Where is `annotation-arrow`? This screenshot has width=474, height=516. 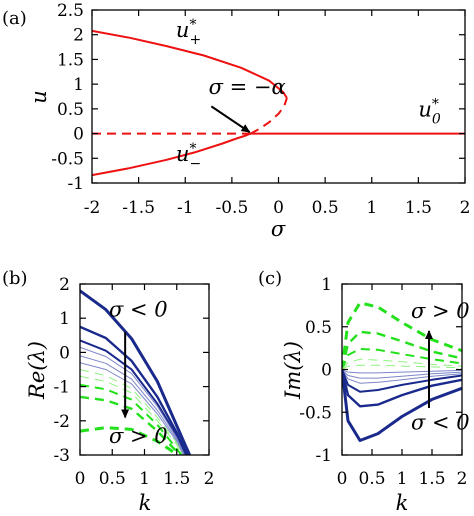 annotation-arrow is located at coordinates (230, 119).